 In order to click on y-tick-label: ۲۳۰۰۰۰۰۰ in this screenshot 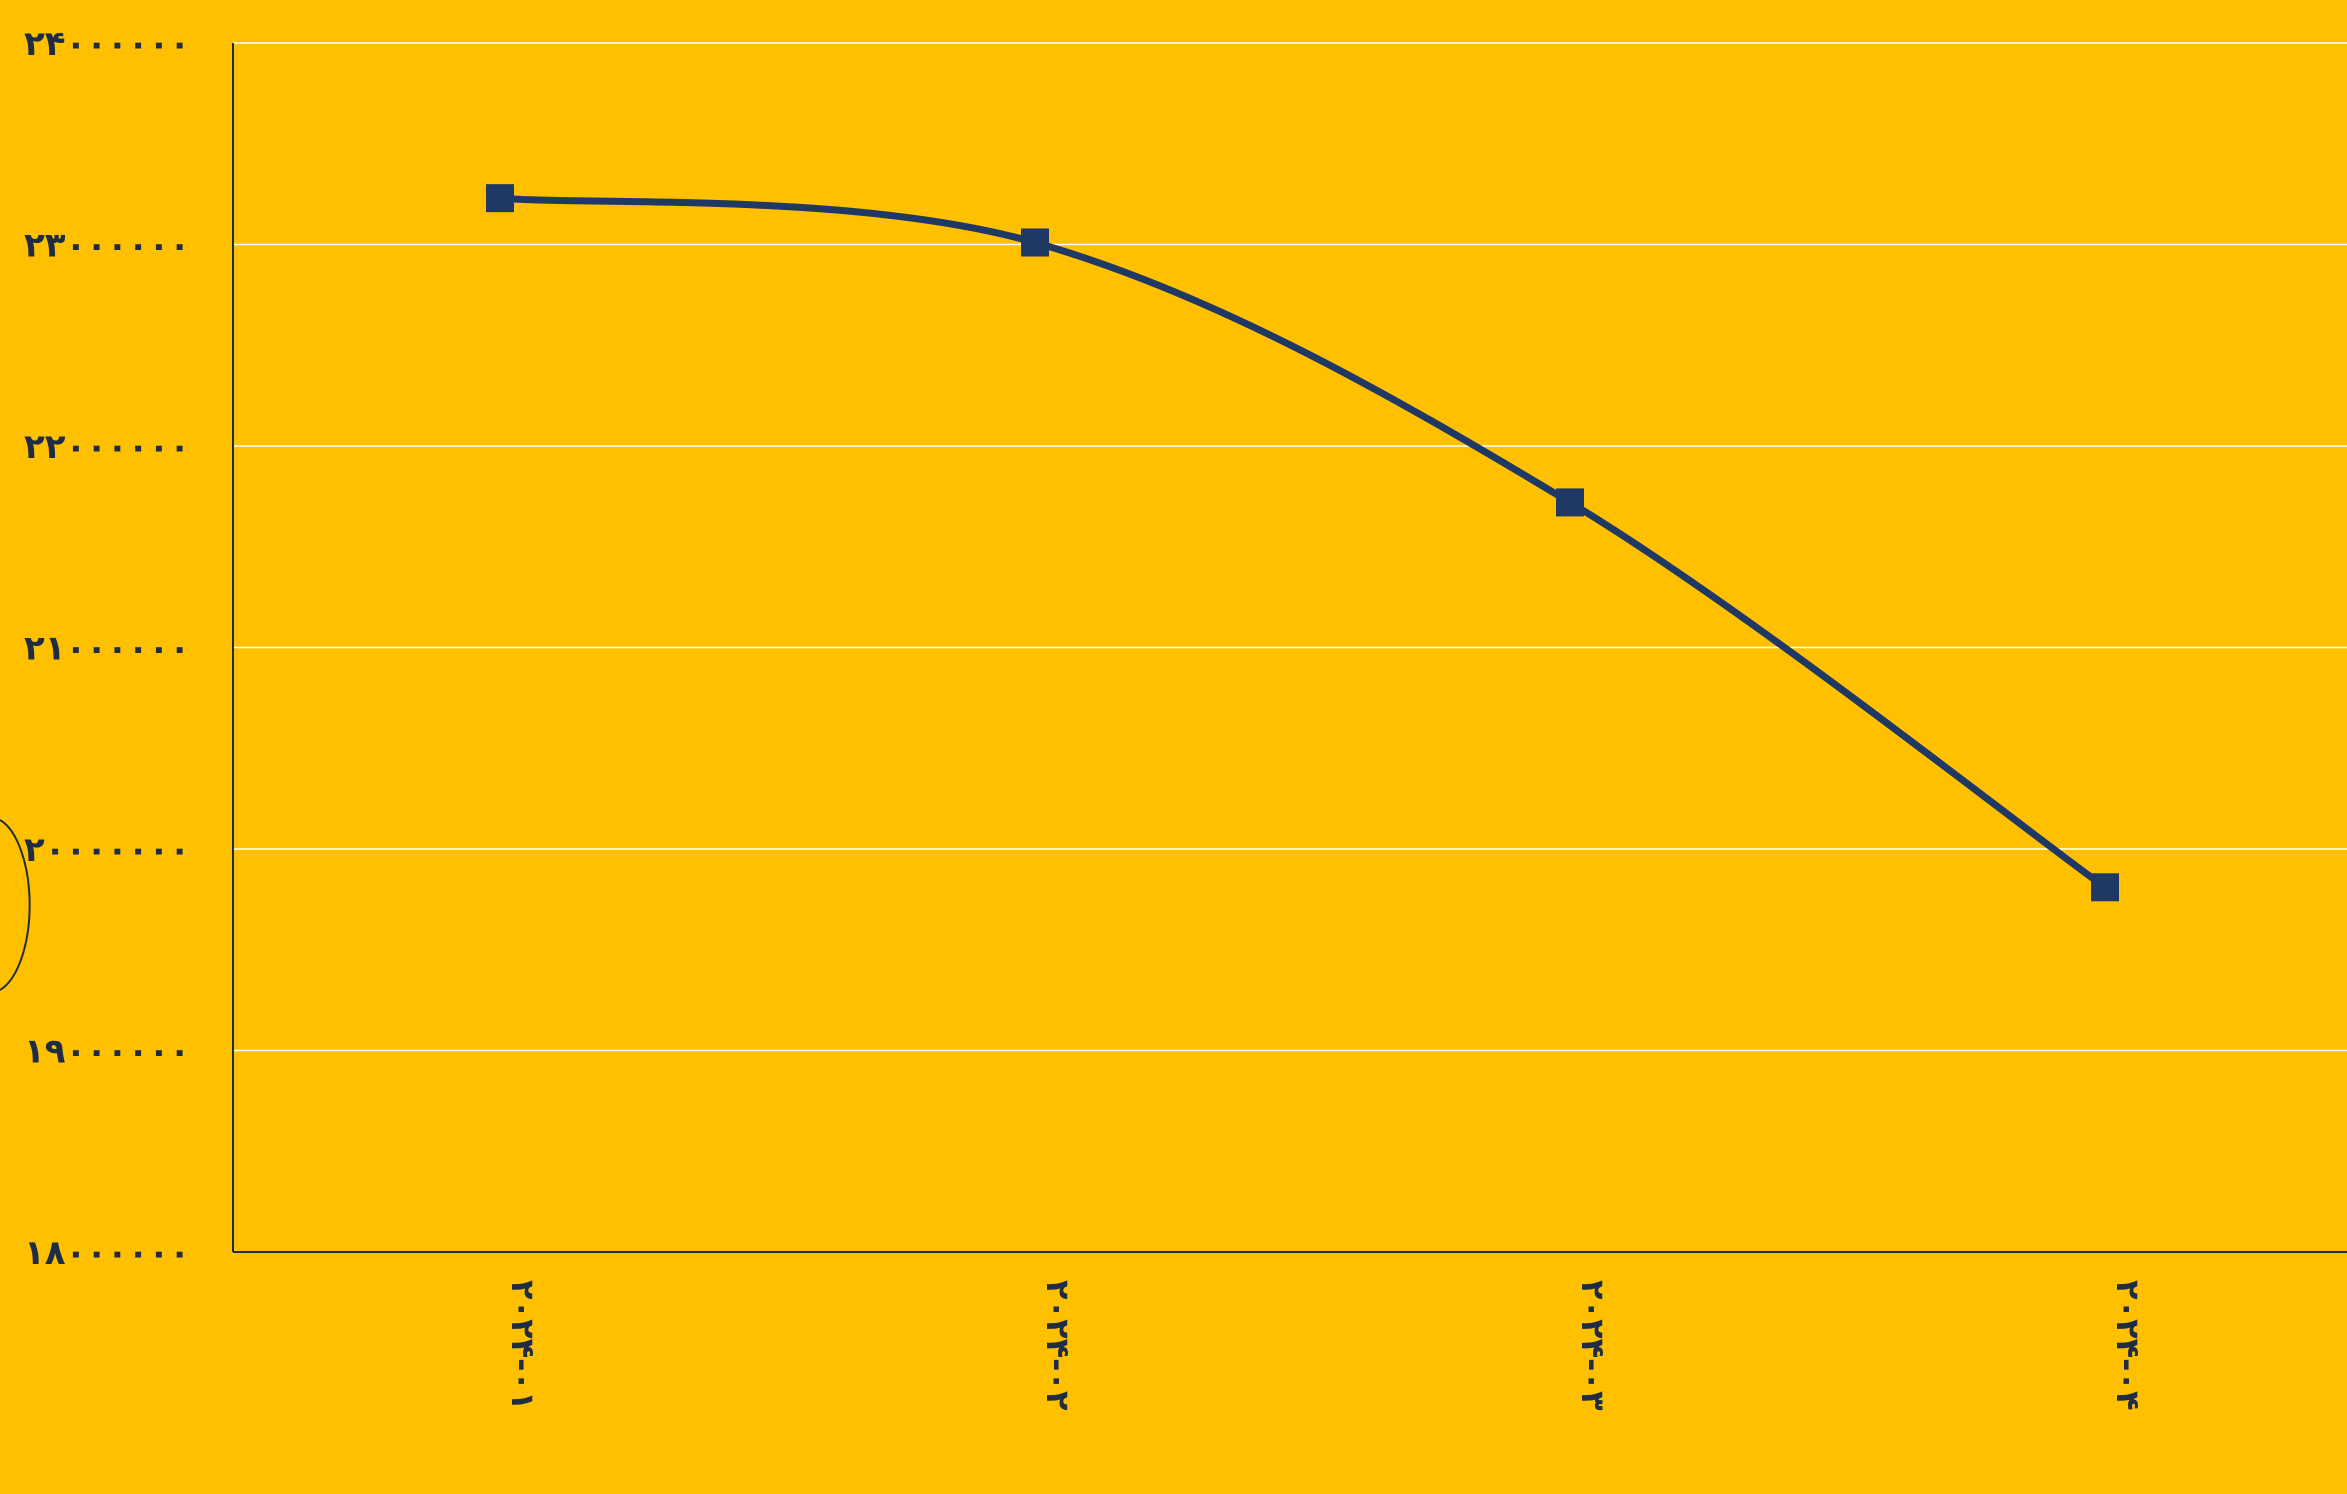, I will do `click(107, 246)`.